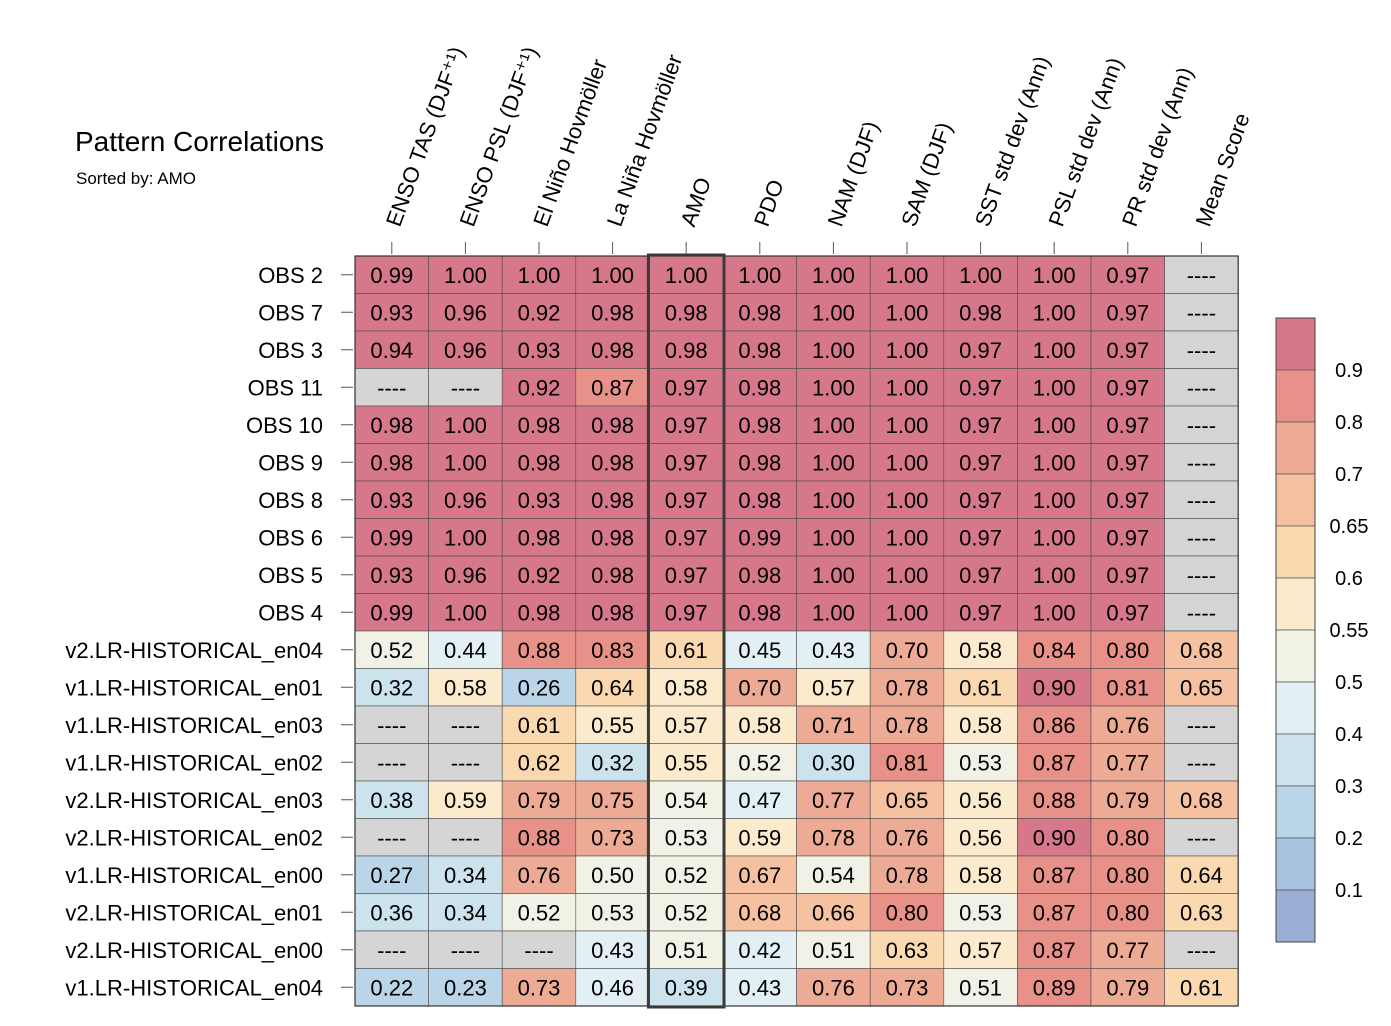 This screenshot has width=1391, height=1026. Describe the element at coordinates (1349, 475) in the screenshot. I see `colorbar-tick-label: 0.7` at that location.